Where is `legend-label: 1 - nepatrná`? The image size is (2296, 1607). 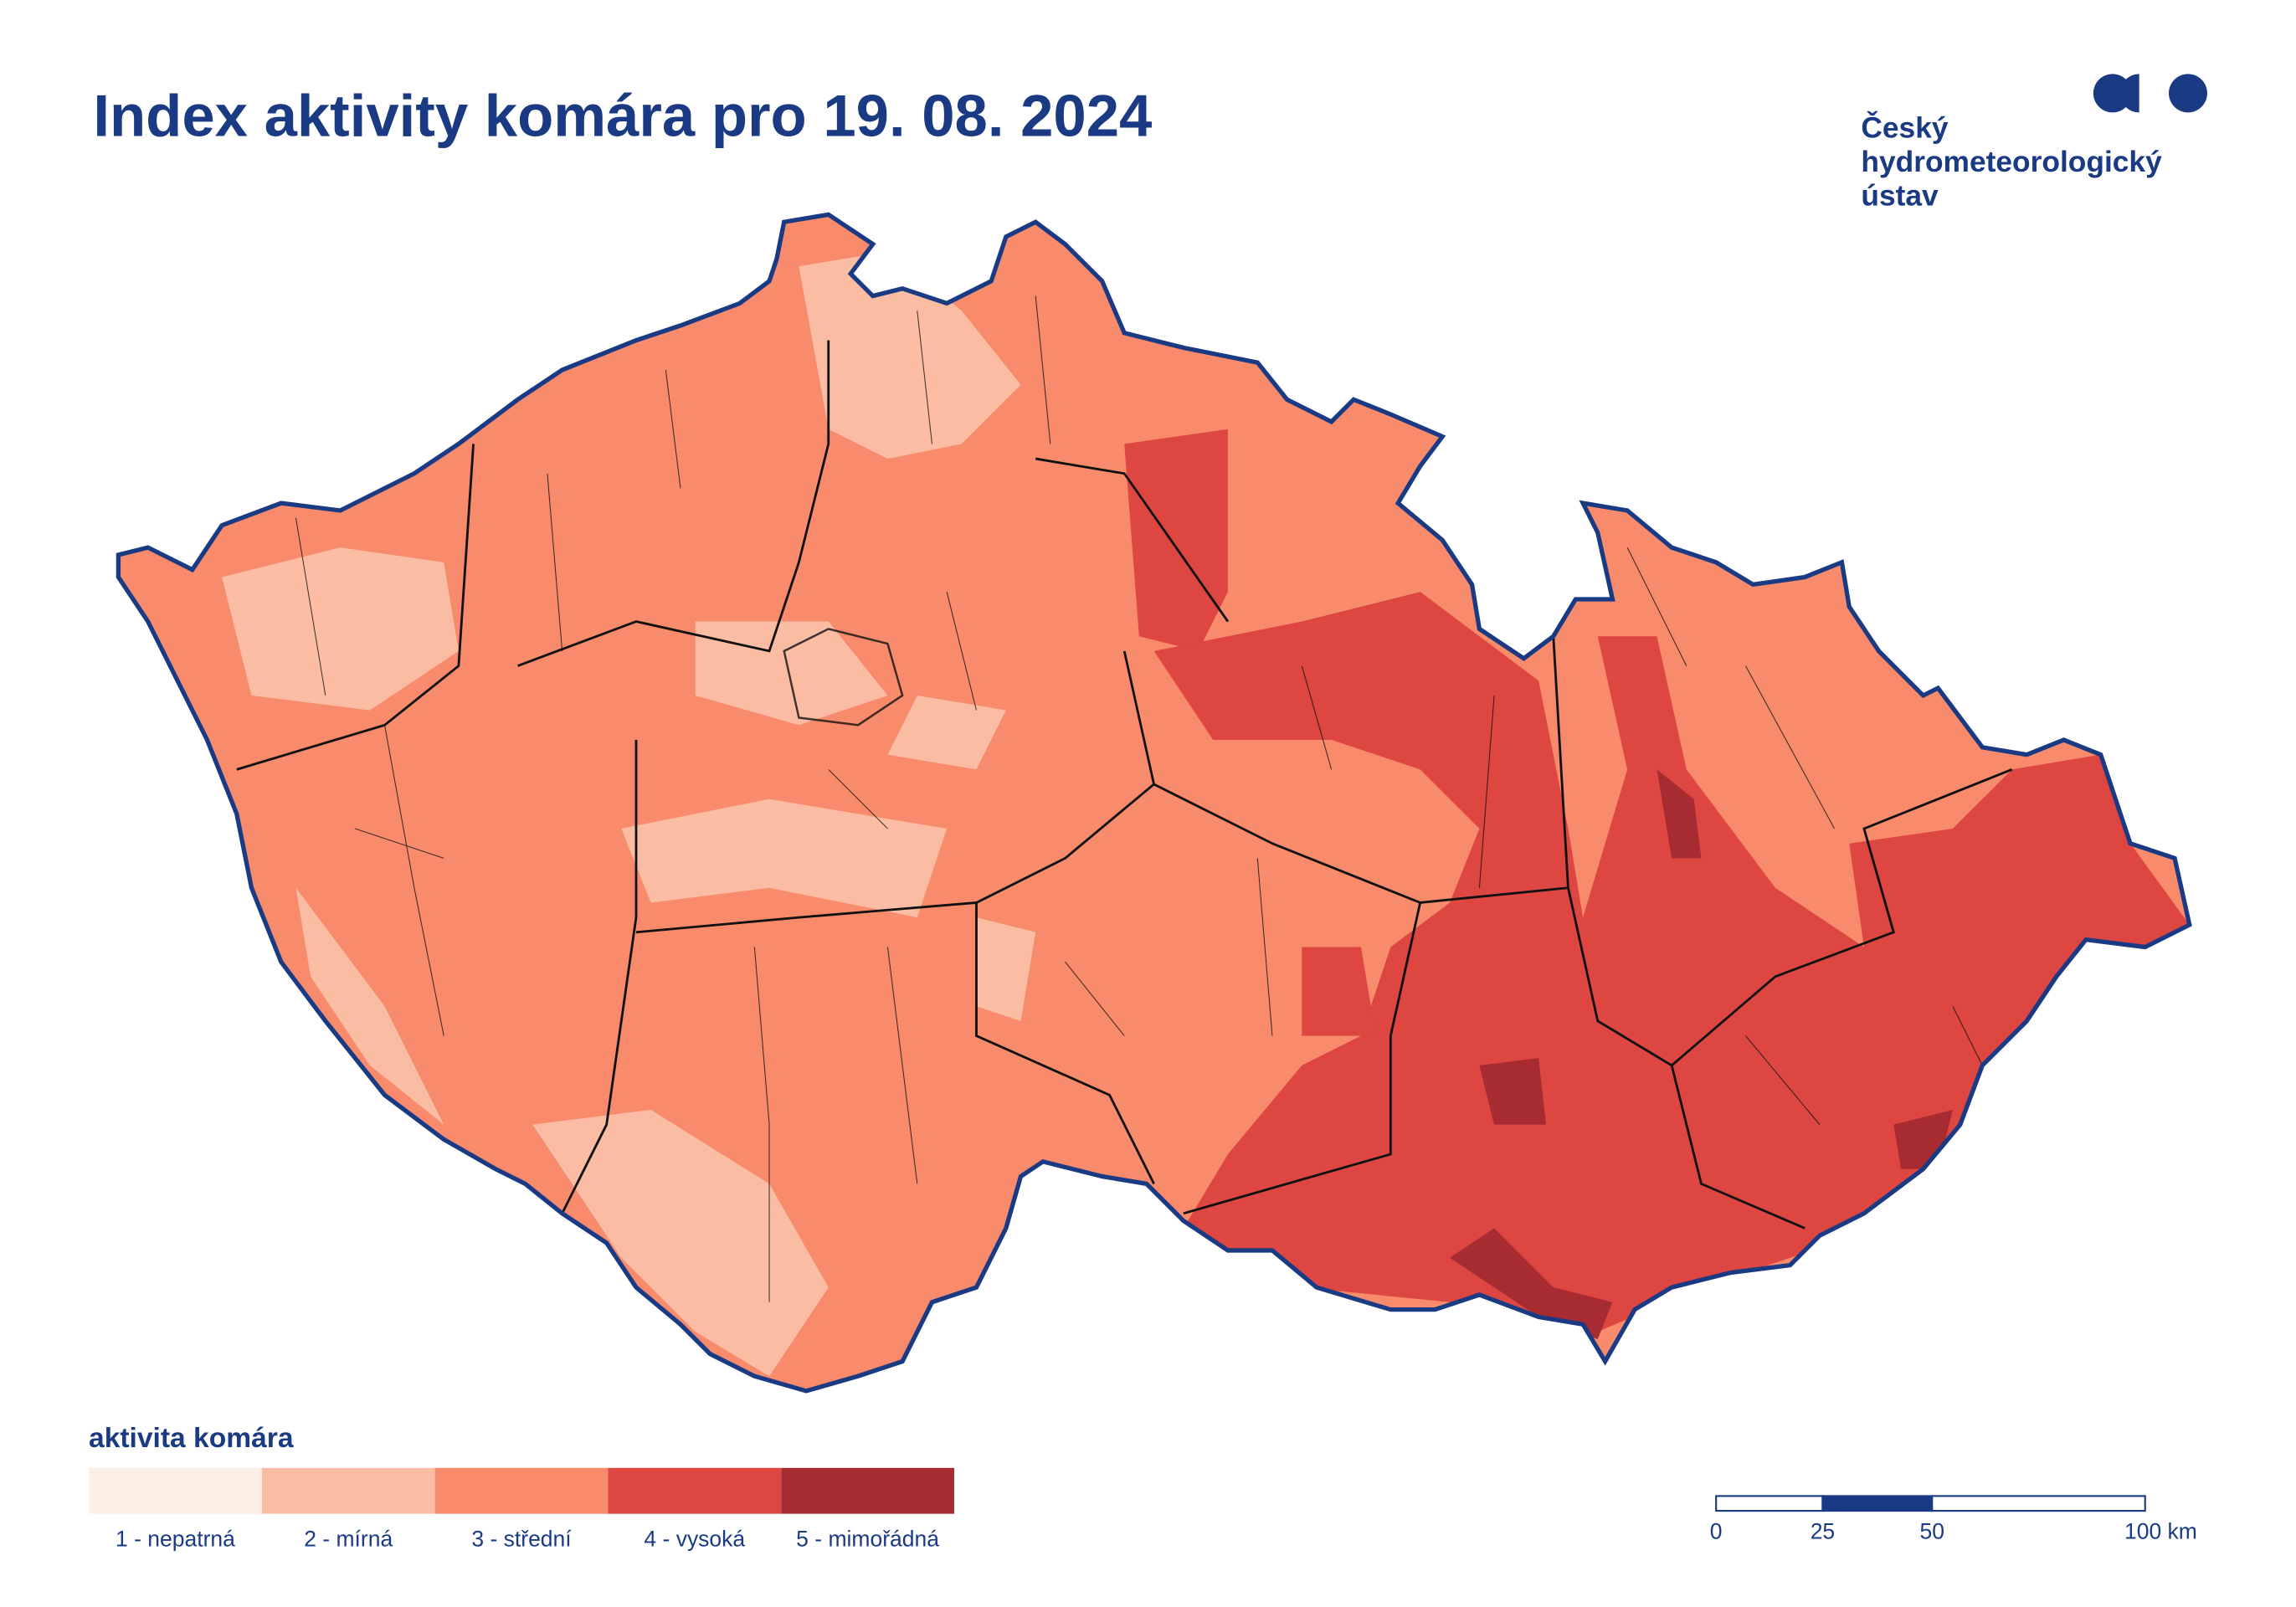
legend-label: 1 - nepatrná is located at coordinates (175, 1539).